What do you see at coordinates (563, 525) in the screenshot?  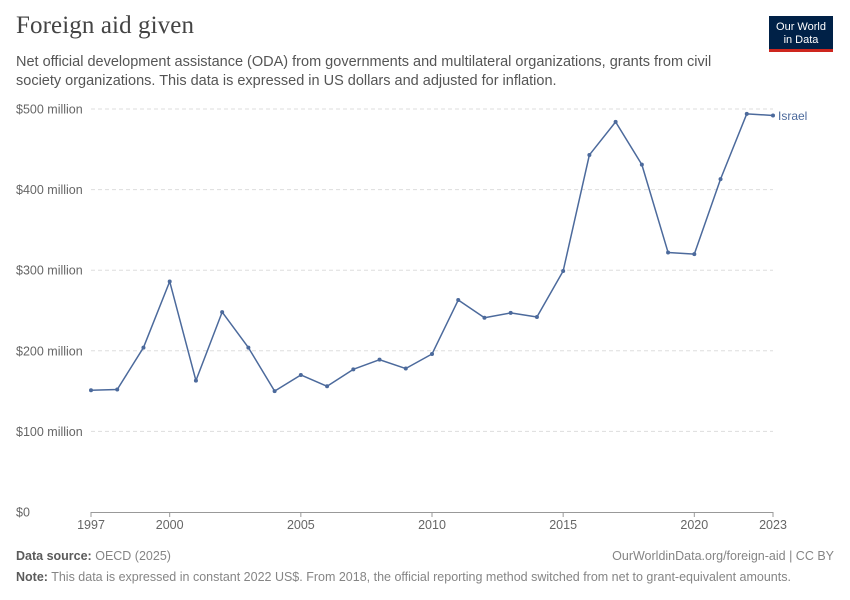 I see `x-tick-label: 2015` at bounding box center [563, 525].